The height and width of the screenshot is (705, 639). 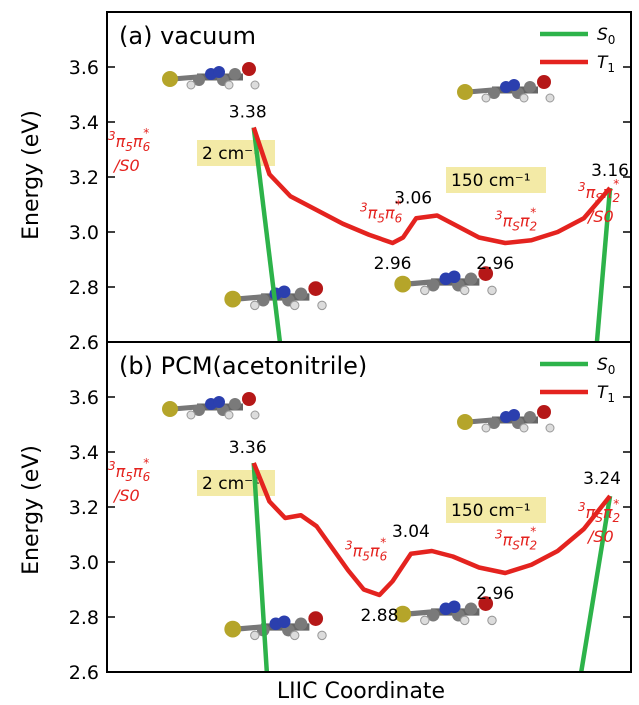 What do you see at coordinates (361, 691) in the screenshot?
I see `x-axis-label: LIIC Coordinate` at bounding box center [361, 691].